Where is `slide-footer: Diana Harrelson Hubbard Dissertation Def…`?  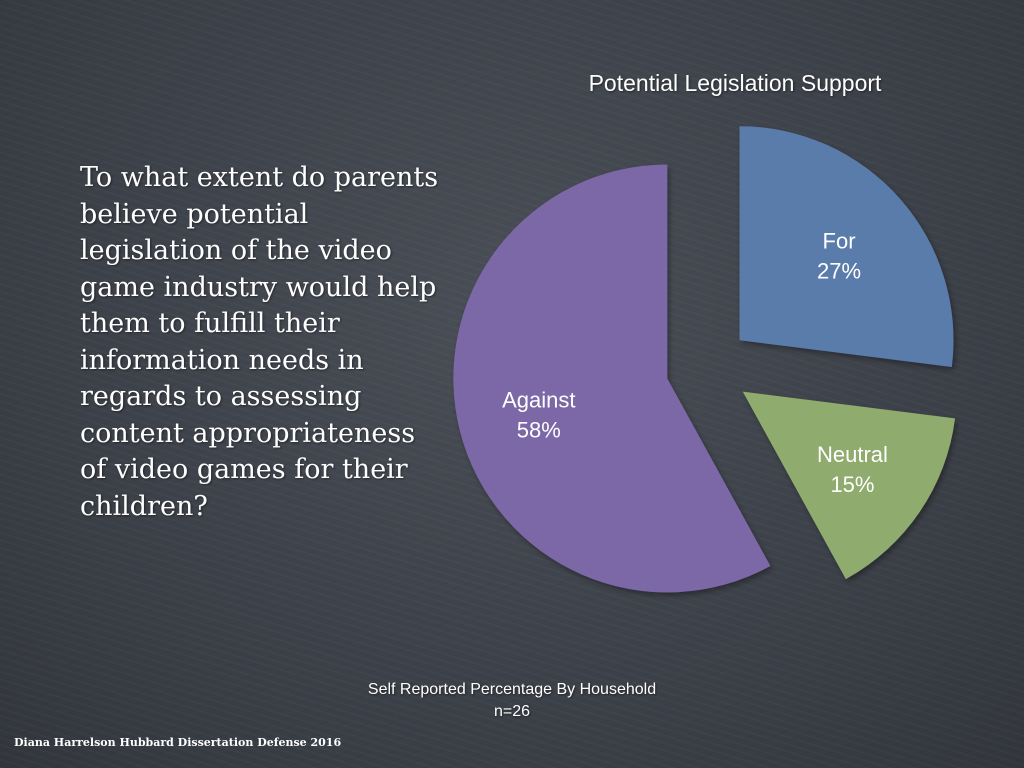 slide-footer: Diana Harrelson Hubbard Dissertation Def… is located at coordinates (178, 742).